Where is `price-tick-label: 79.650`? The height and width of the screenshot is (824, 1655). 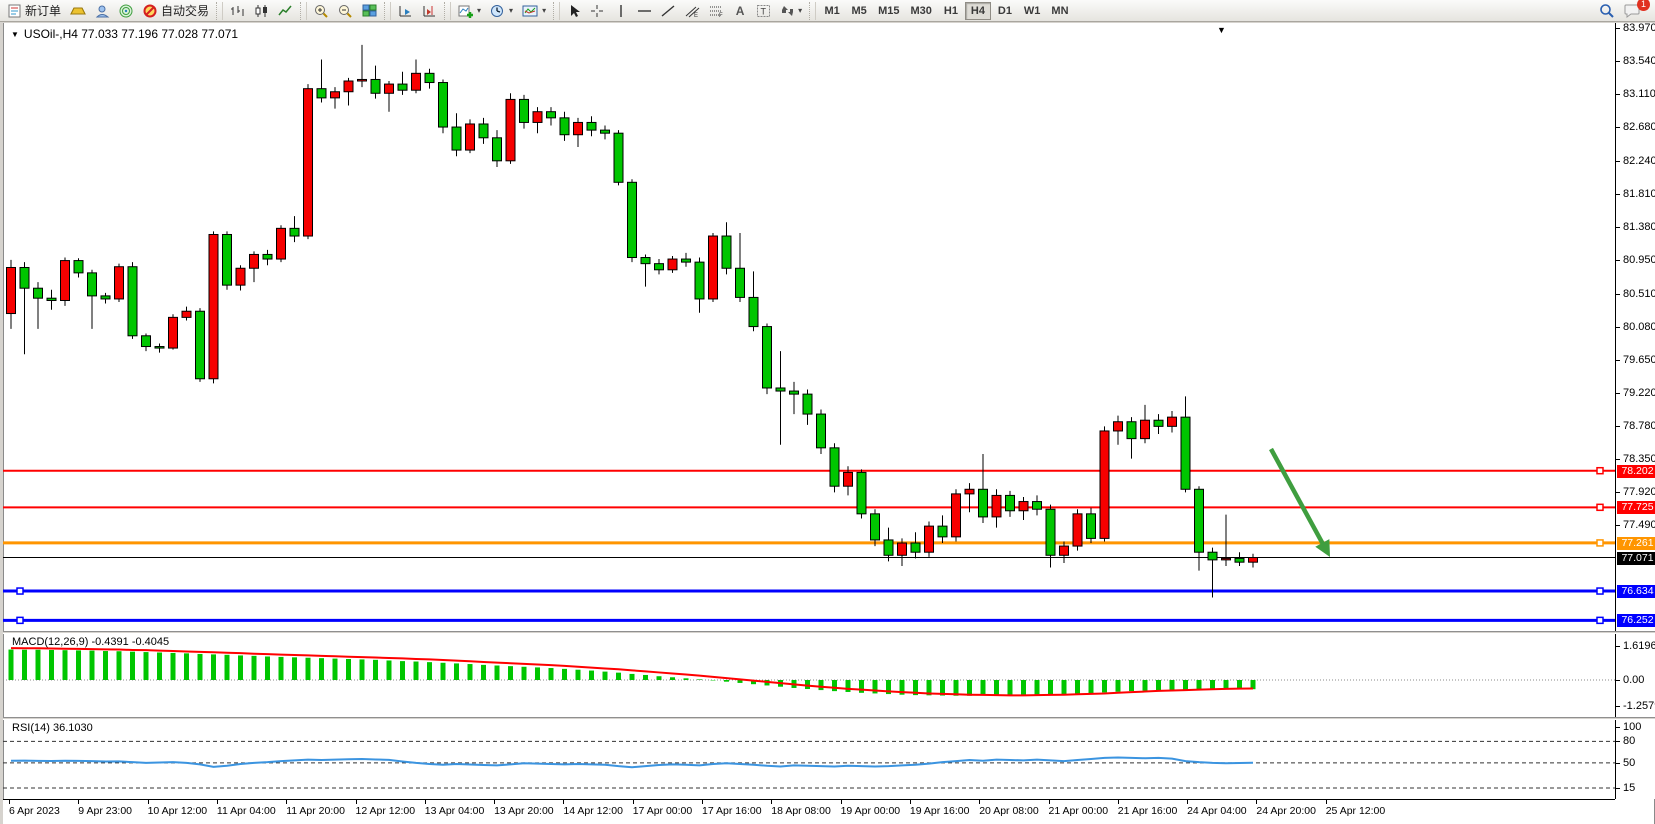
price-tick-label: 79.650 is located at coordinates (1639, 360).